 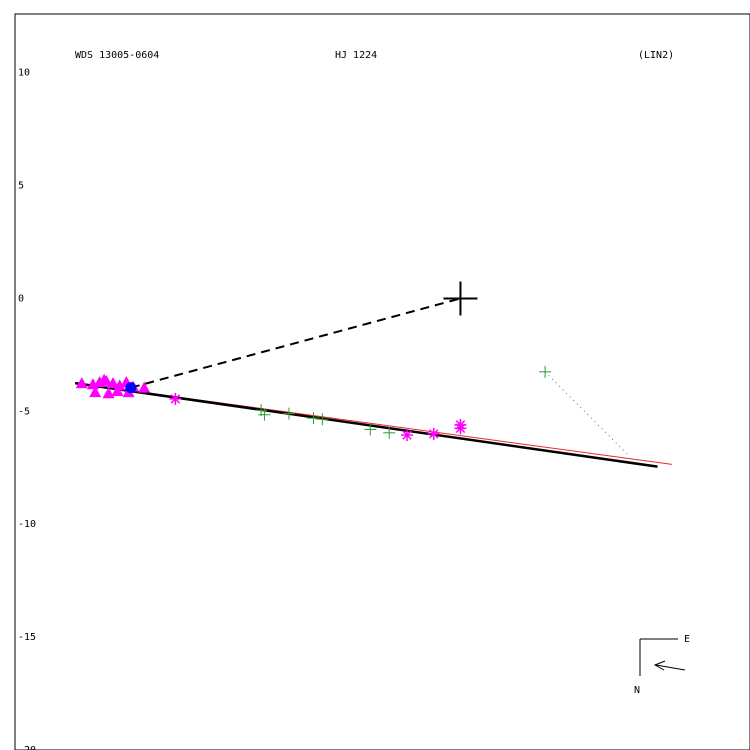 What do you see at coordinates (117, 55) in the screenshot?
I see `header-wds-id: WDS 13005-0604` at bounding box center [117, 55].